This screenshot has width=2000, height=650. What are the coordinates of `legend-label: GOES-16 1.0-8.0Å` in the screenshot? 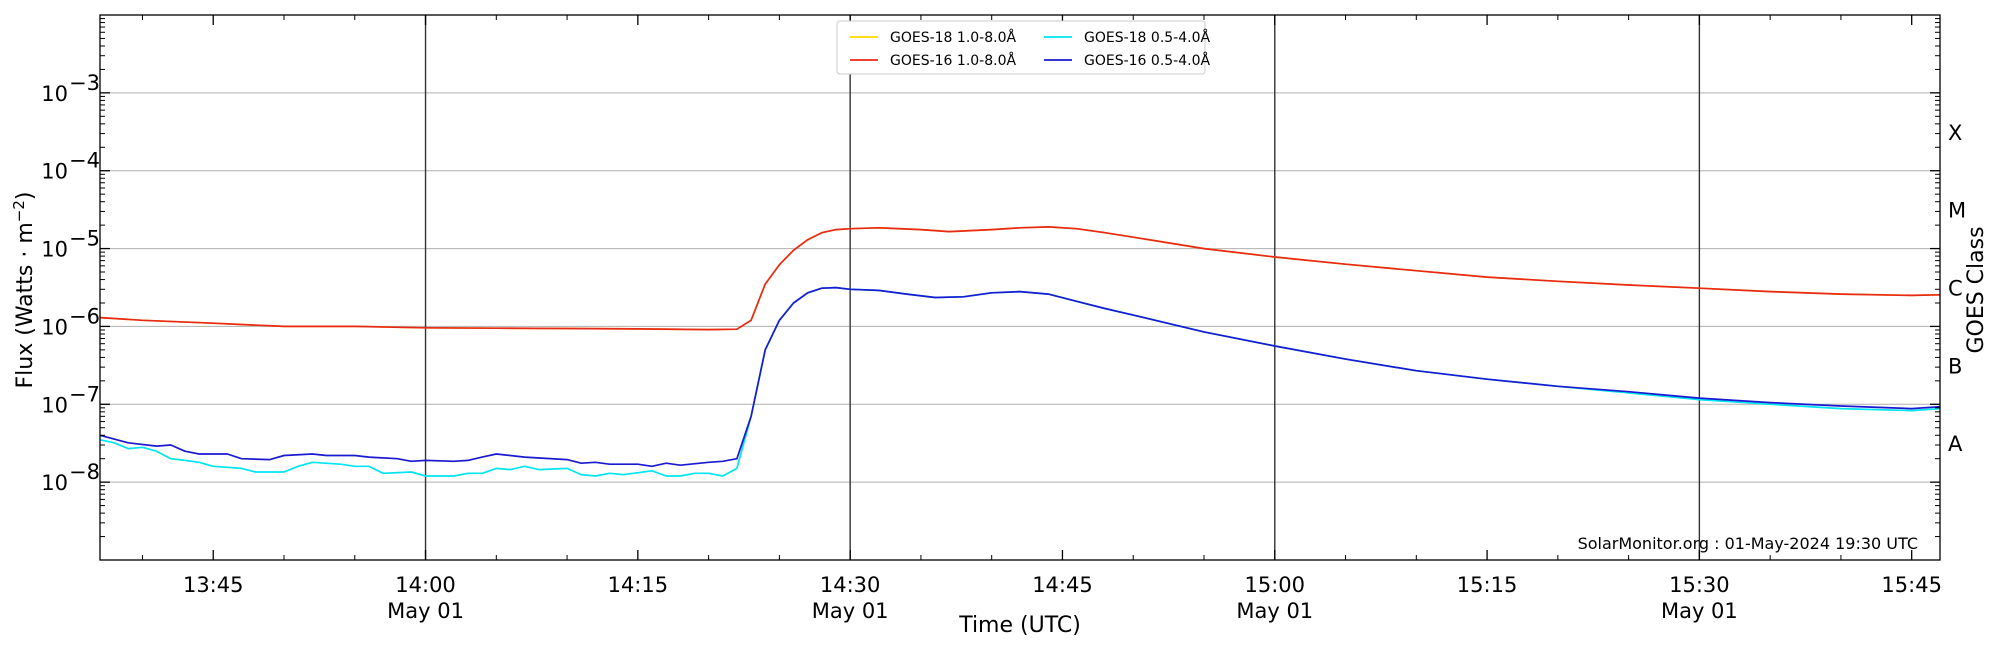 It's located at (953, 60).